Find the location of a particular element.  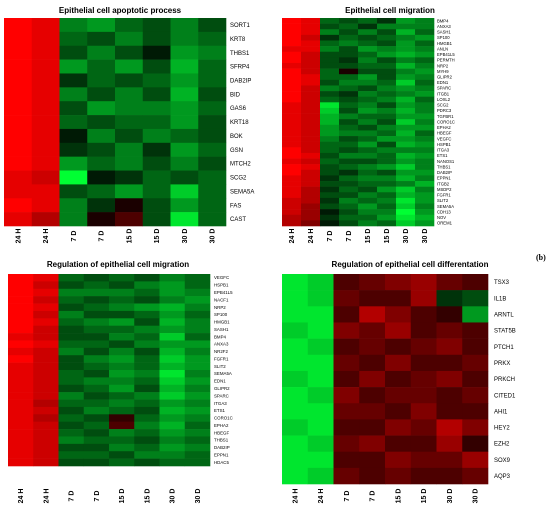

row-label: FGFR1 is located at coordinates (444, 195).